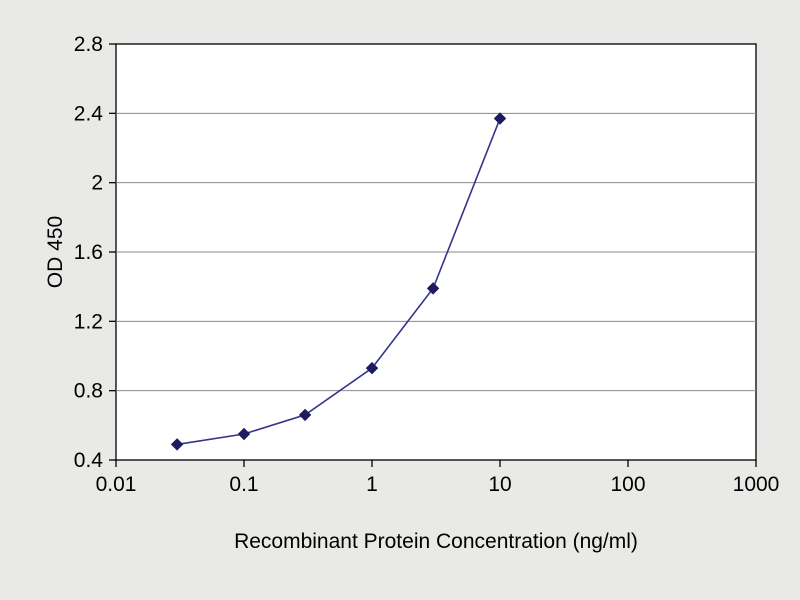  I want to click on y-tick-label: 0.8, so click(88, 391).